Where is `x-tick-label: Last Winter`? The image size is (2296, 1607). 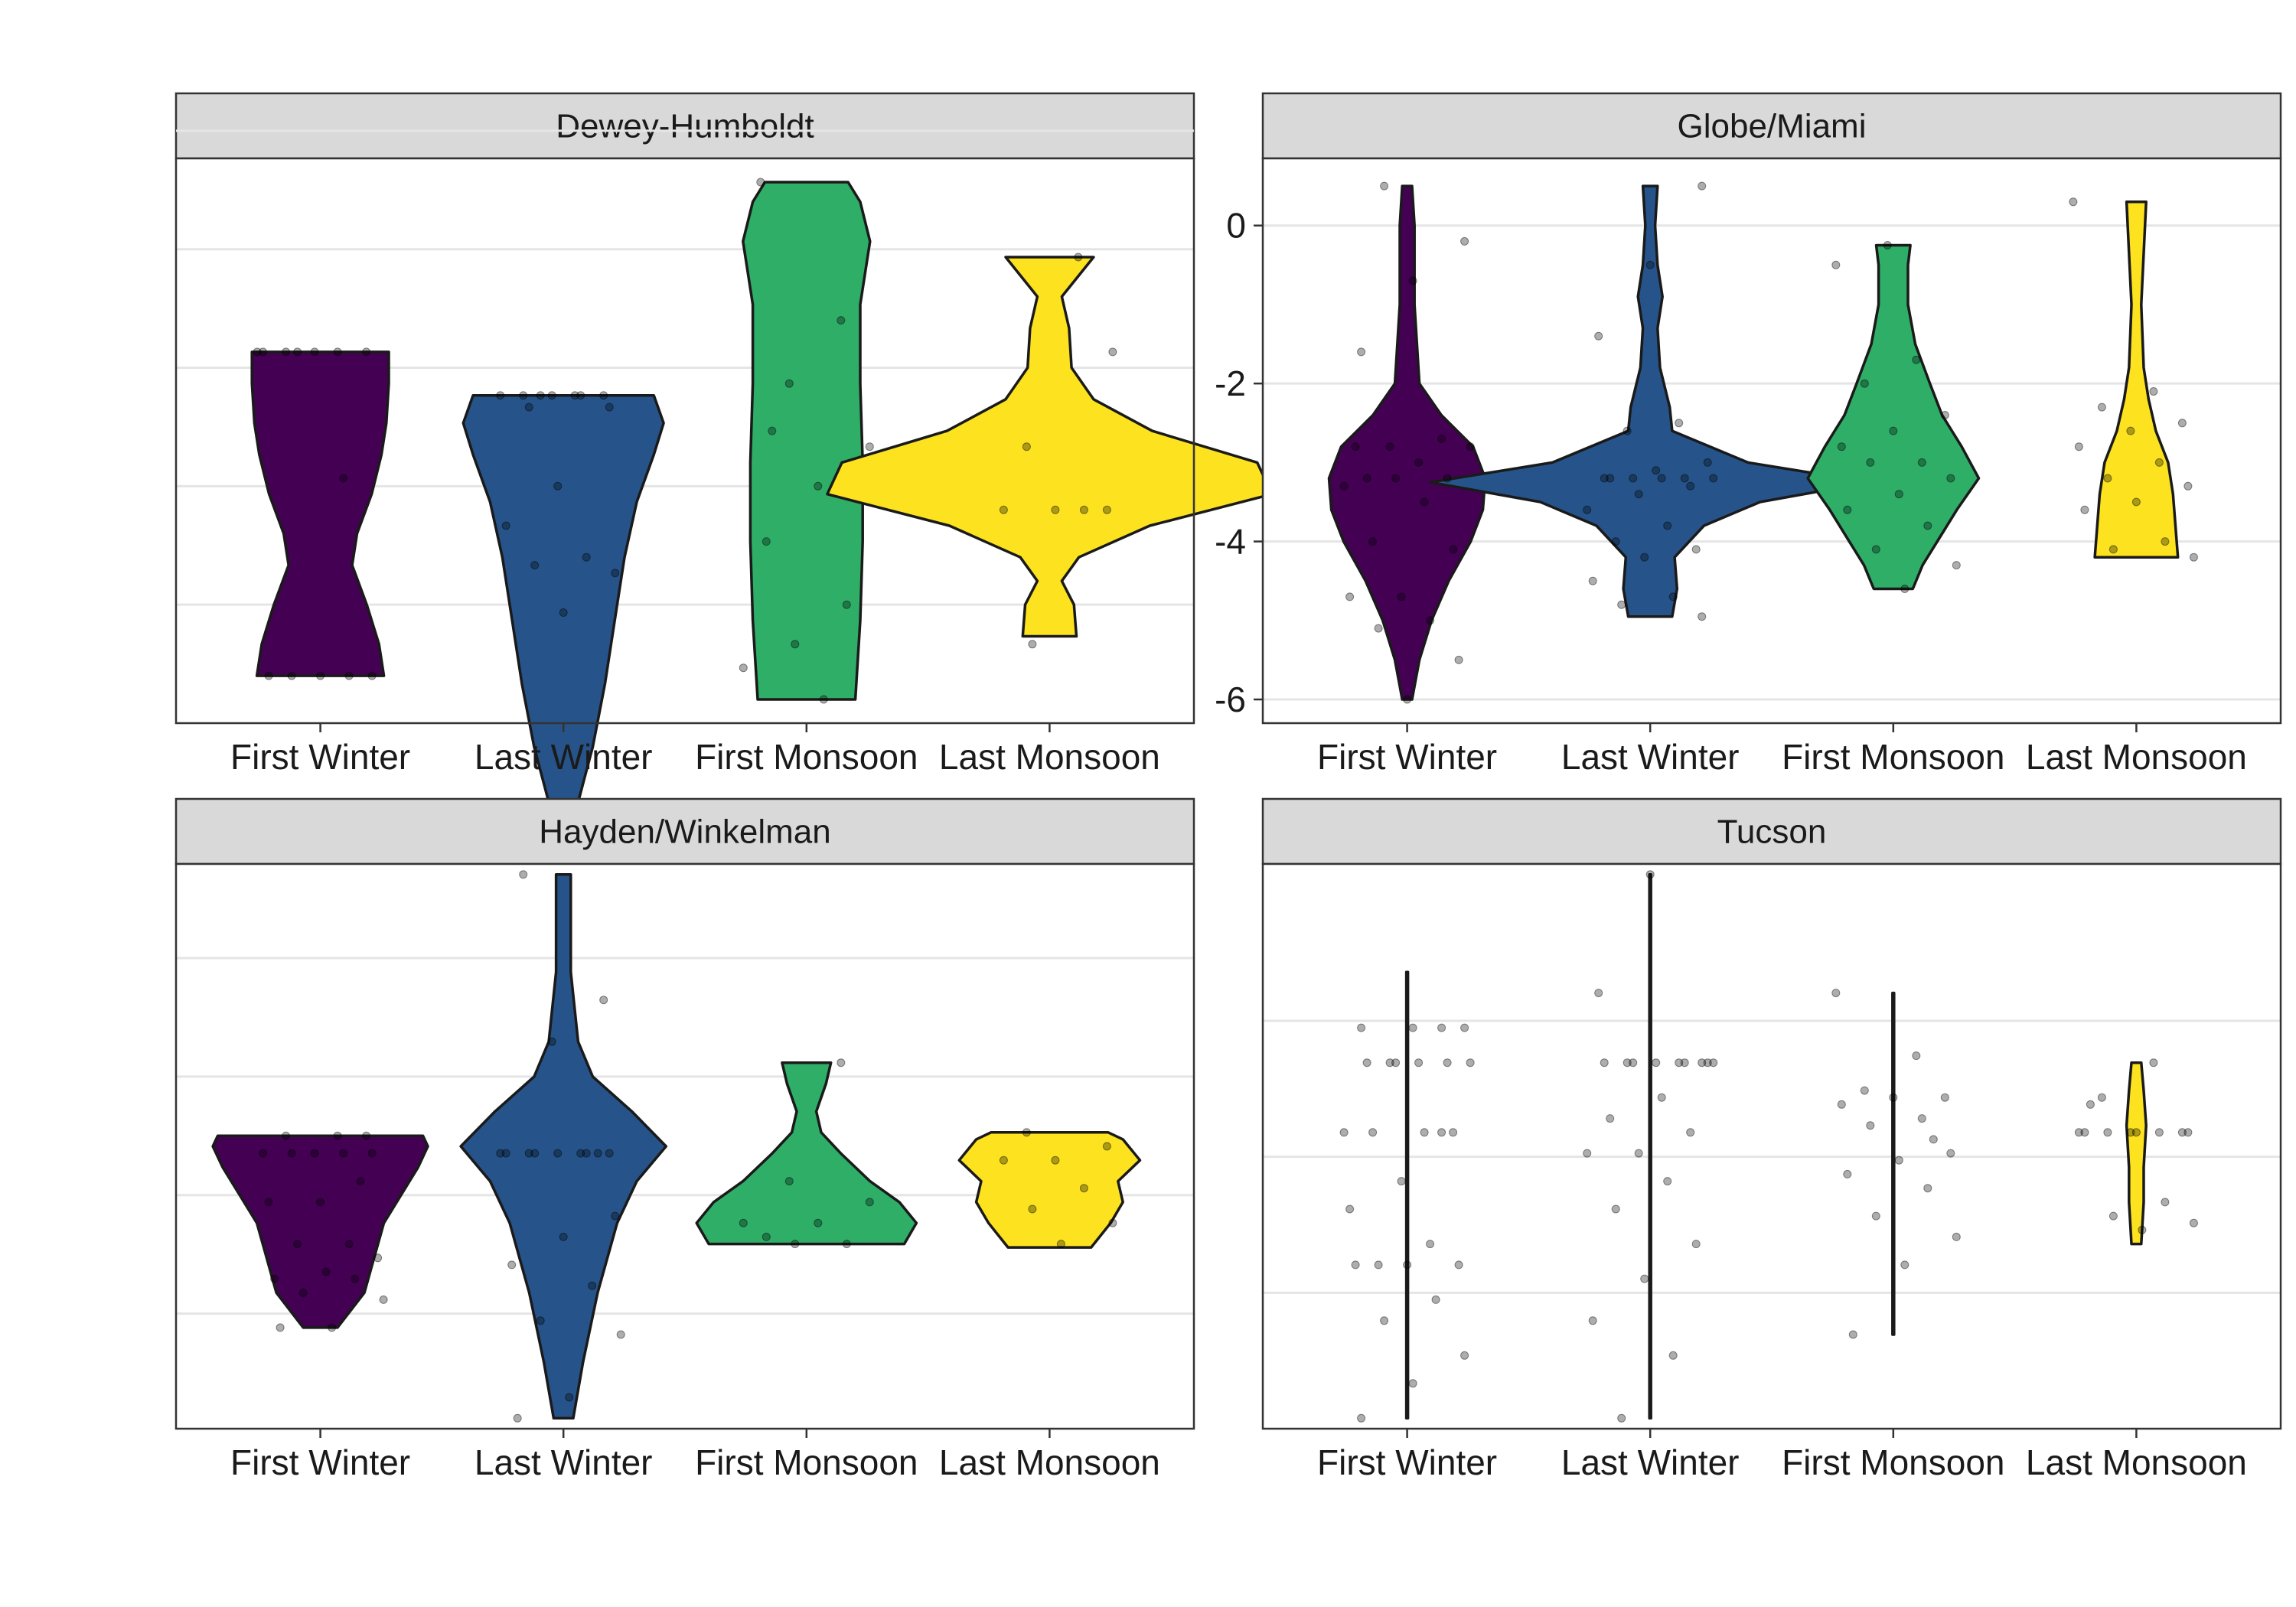 x-tick-label: Last Winter is located at coordinates (1650, 1462).